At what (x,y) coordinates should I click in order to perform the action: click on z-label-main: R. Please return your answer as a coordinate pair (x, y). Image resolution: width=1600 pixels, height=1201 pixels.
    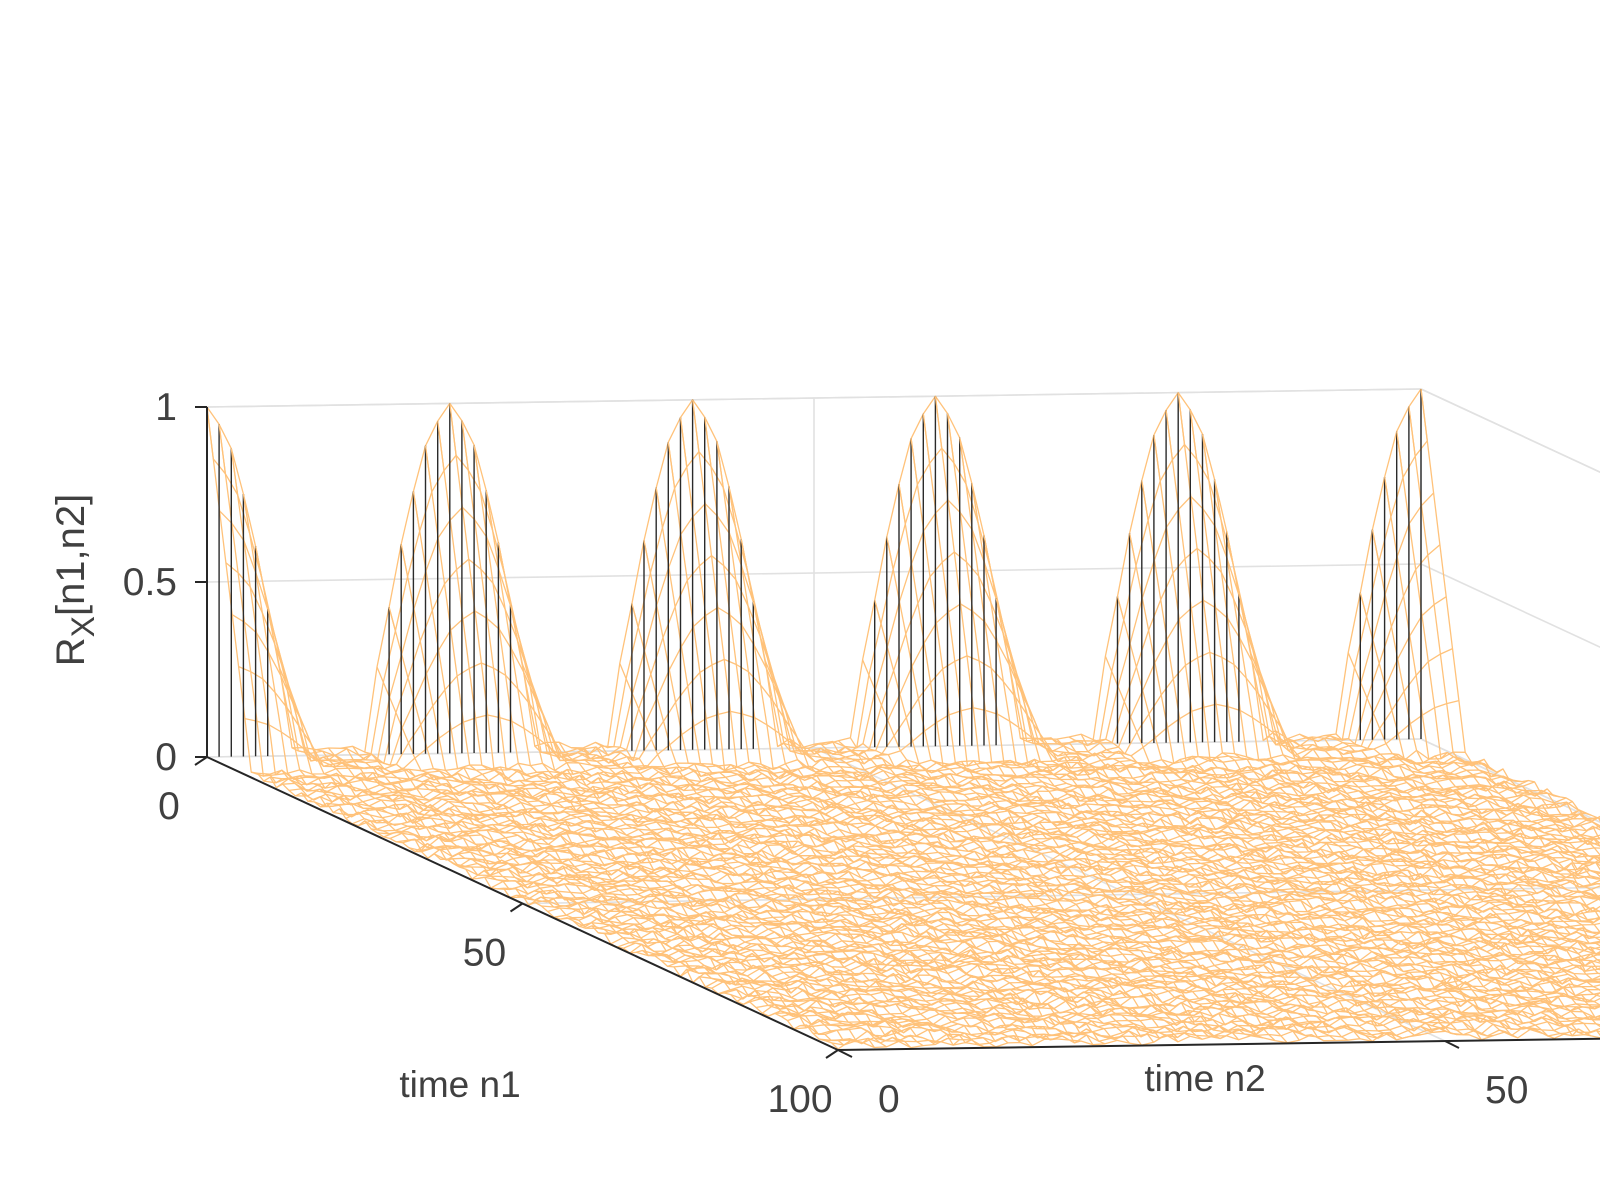
    Looking at the image, I should click on (71, 651).